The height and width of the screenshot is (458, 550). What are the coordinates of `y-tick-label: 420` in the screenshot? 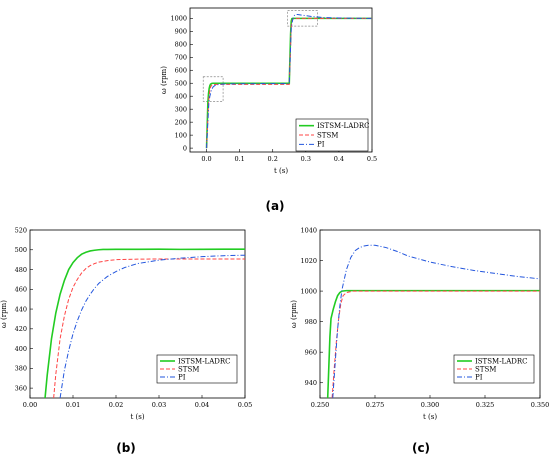 It's located at (21, 329).